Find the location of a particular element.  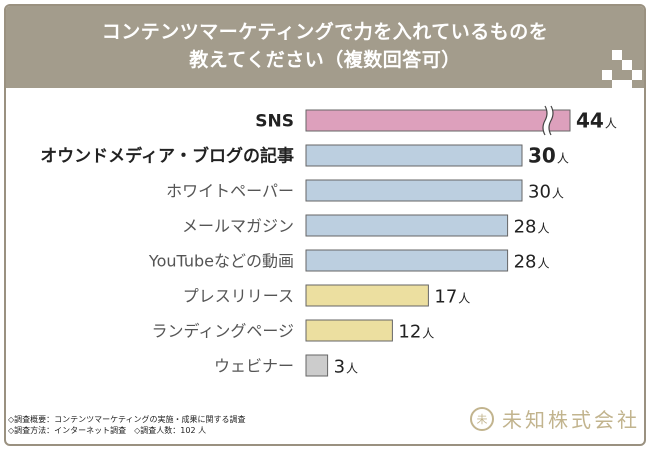

value-label: 17人 is located at coordinates (452, 297).